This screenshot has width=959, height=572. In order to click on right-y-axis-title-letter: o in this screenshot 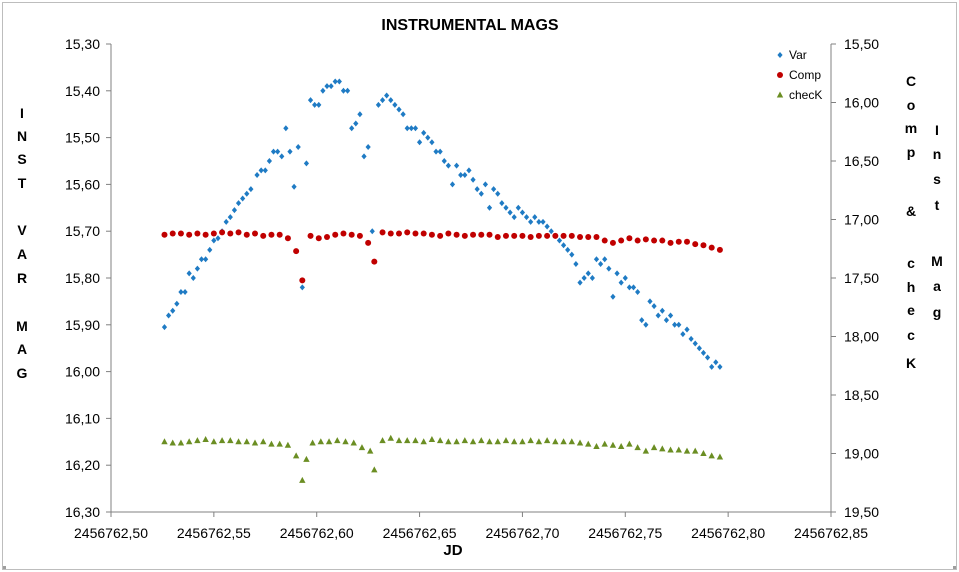, I will do `click(911, 105)`.